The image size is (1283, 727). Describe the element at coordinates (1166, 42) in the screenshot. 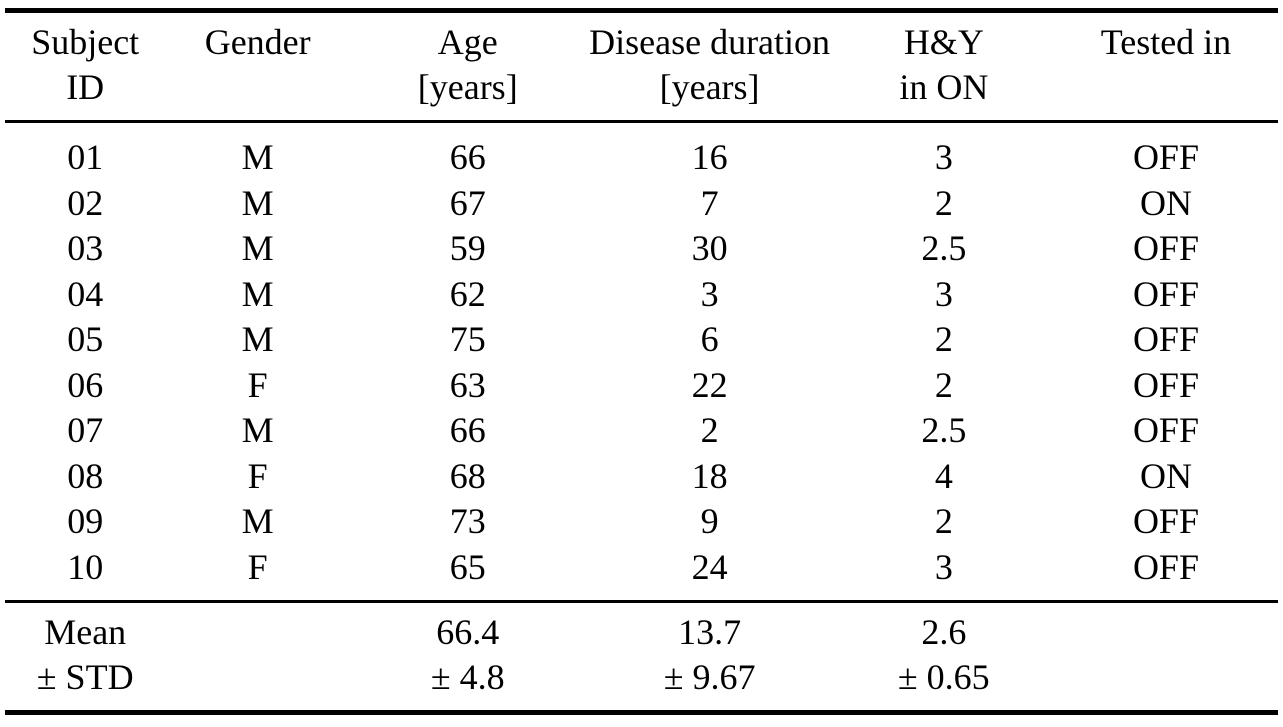

I see `header-line: Tested in` at that location.